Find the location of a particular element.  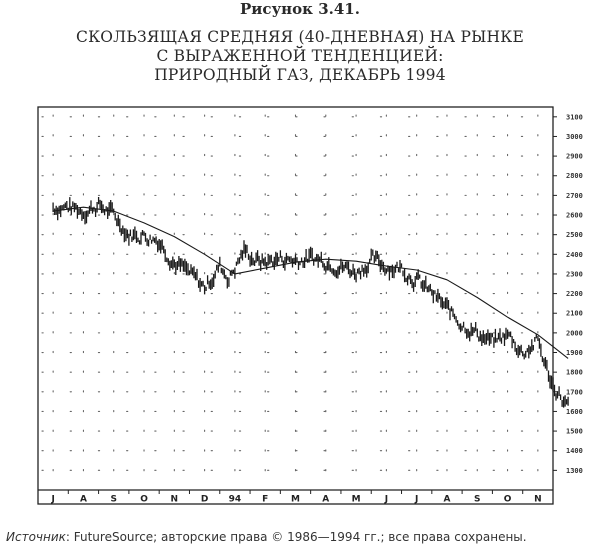

x-tick-label-16: N is located at coordinates (538, 500).